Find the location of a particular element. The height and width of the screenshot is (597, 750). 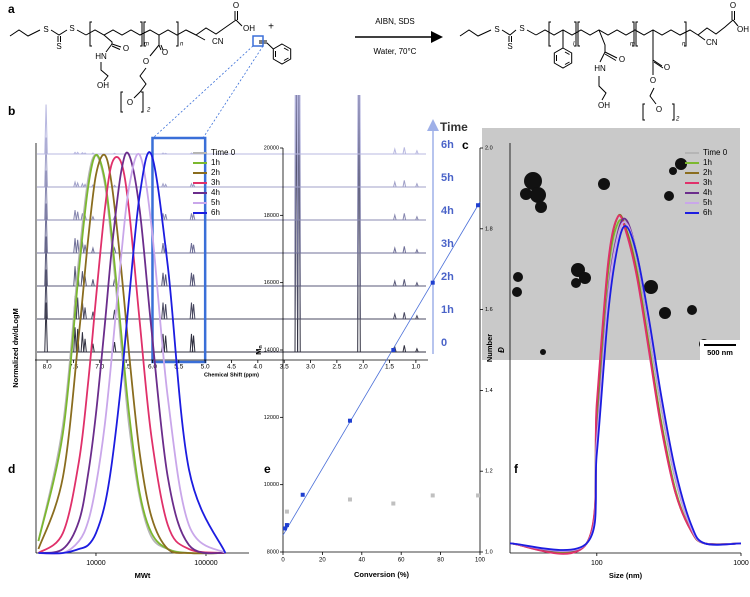

x-tick-label: 1.0 is located at coordinates (415, 367).